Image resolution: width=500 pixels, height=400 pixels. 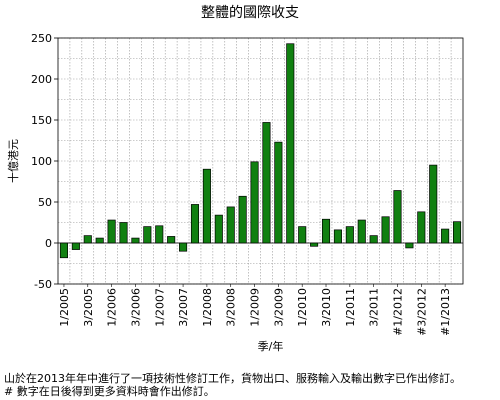 I want to click on bar--4-2012, so click(x=433, y=204).